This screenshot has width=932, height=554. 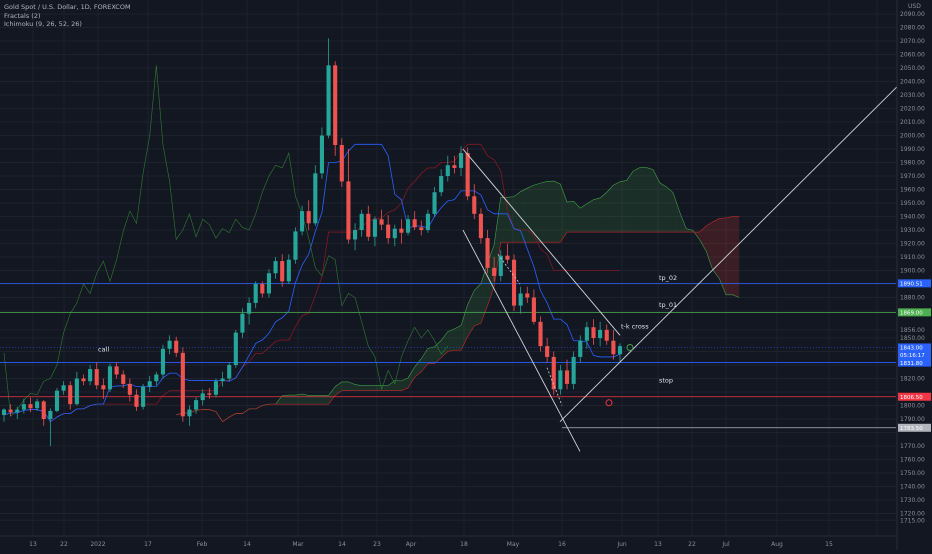 I want to click on y-tick-label: 1990.00, so click(x=912, y=149).